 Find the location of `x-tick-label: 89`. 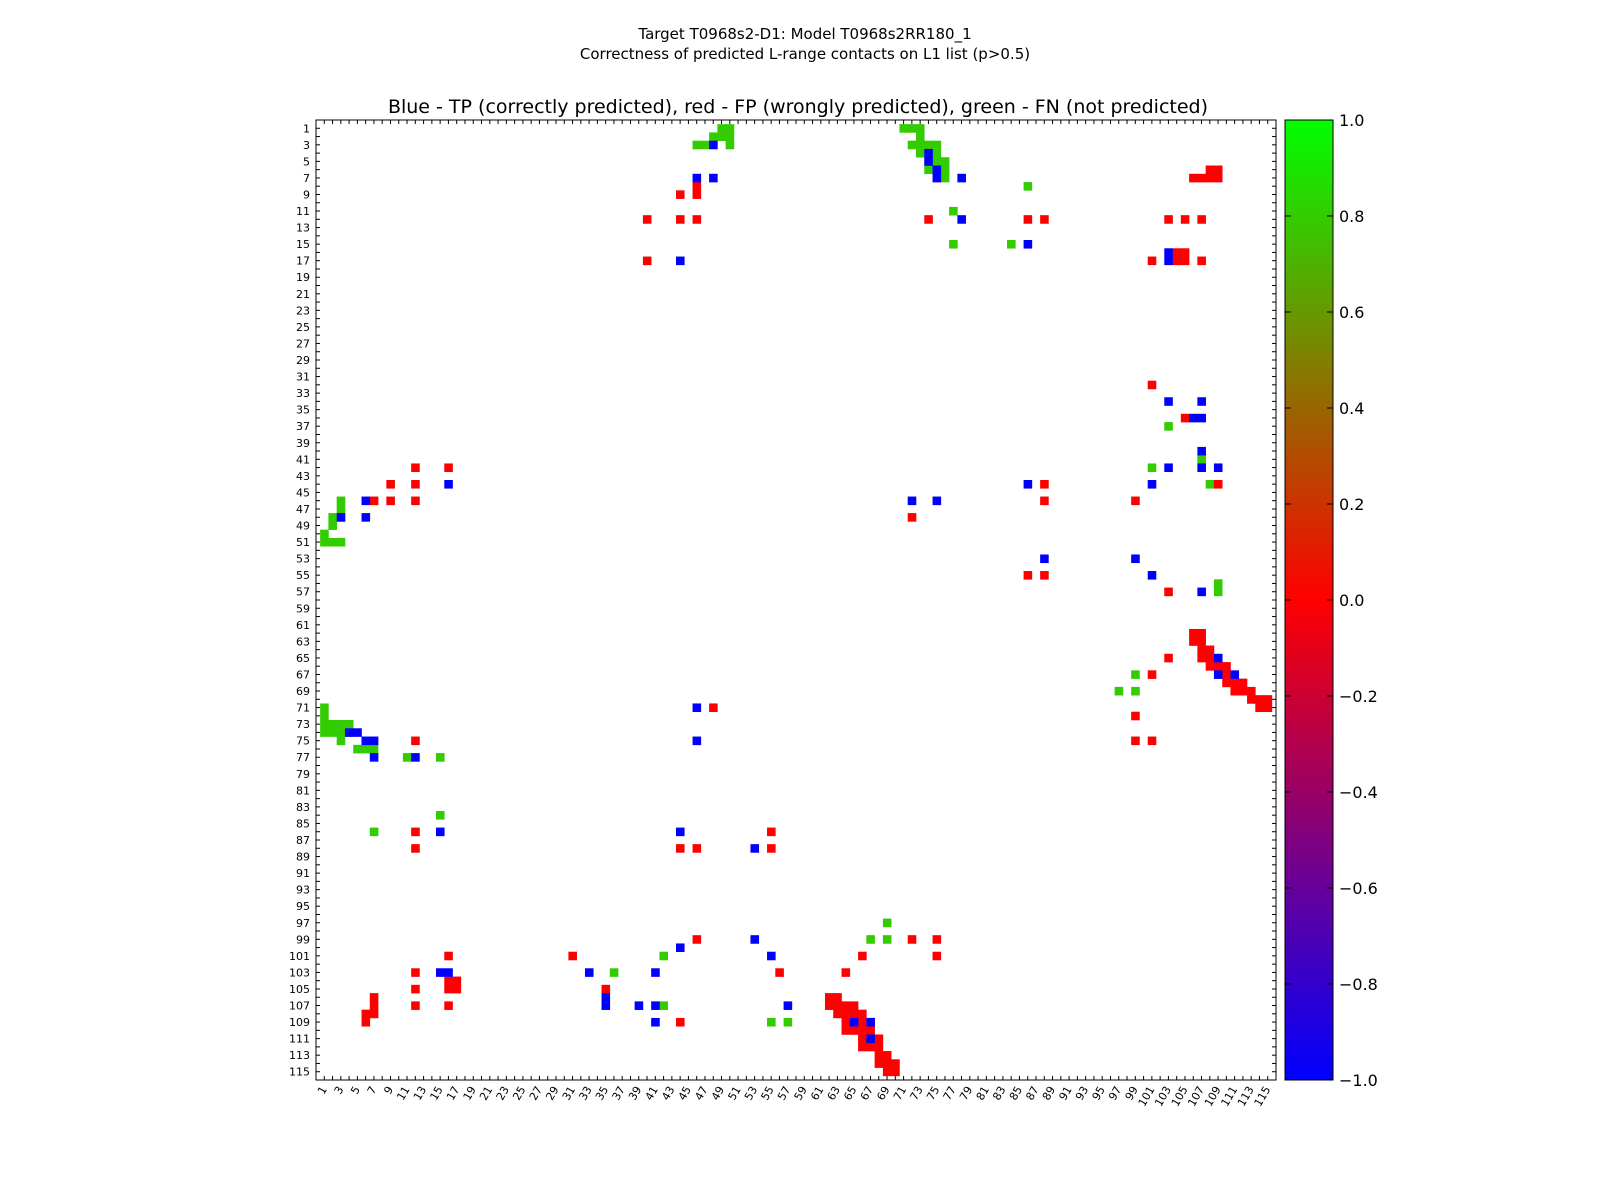

x-tick-label: 89 is located at coordinates (1049, 1093).